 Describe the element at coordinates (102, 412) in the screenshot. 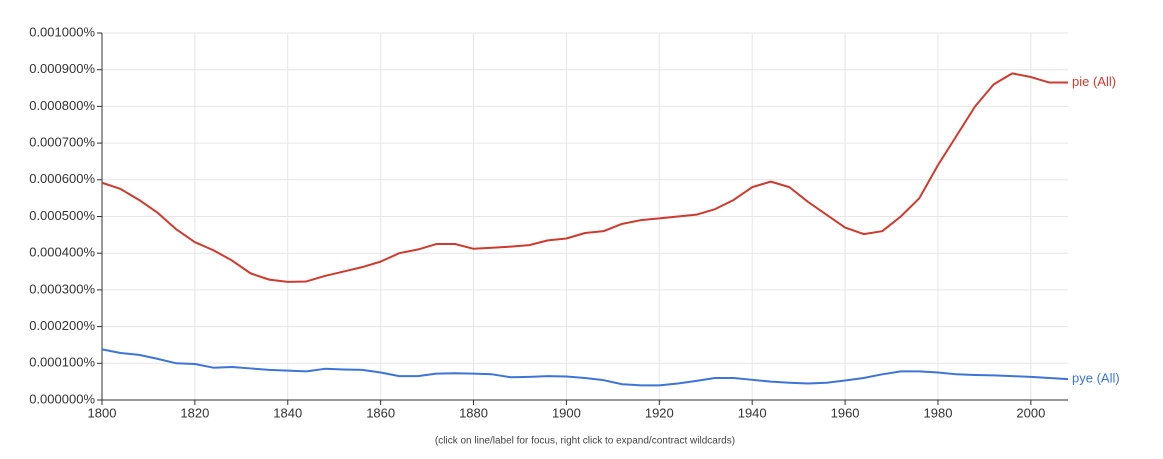

I see `x-tick-label: 1800` at that location.